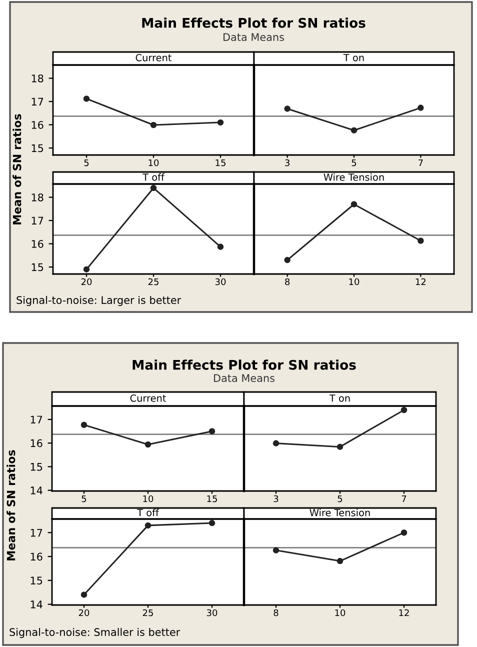  I want to click on text: Signal-to-noise: Larger is better, so click(99, 301).